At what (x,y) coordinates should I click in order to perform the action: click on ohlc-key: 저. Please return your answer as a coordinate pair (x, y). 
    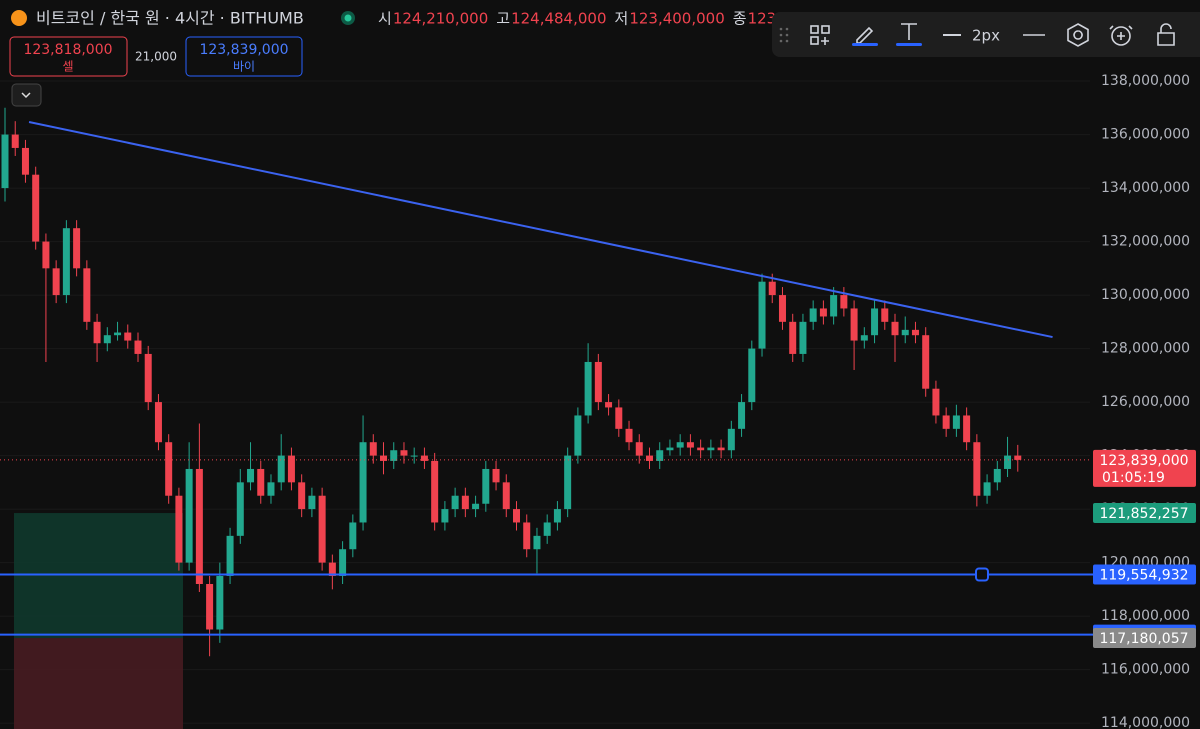
    Looking at the image, I should click on (622, 19).